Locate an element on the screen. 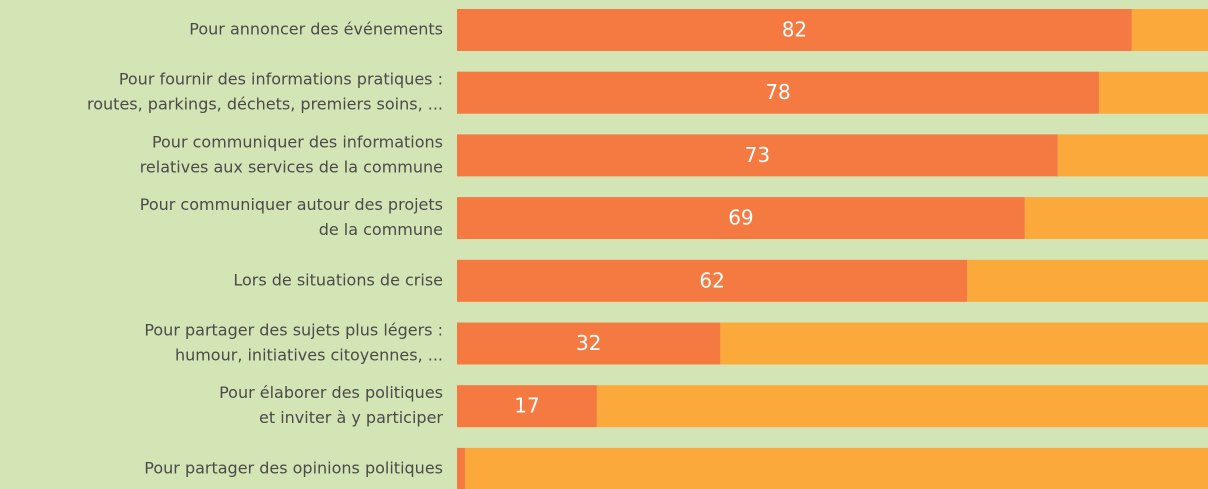 The width and height of the screenshot is (1208, 489). category-label: Lors de situations de crise is located at coordinates (338, 279).